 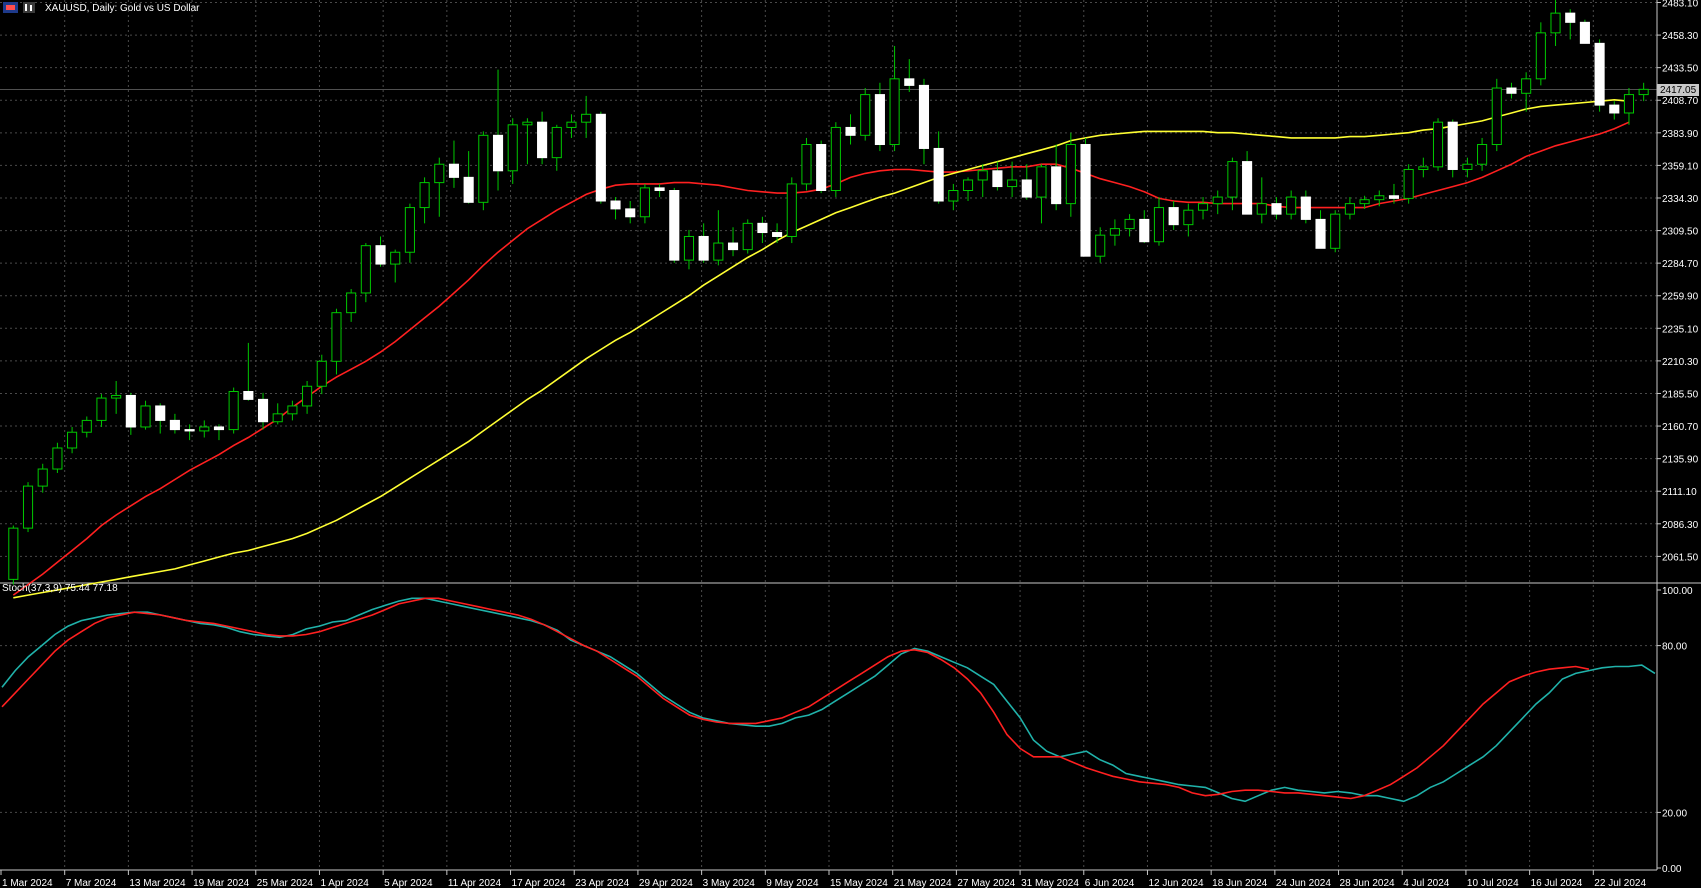 What do you see at coordinates (859, 883) in the screenshot?
I see `time-tick-label: 15 May 2024` at bounding box center [859, 883].